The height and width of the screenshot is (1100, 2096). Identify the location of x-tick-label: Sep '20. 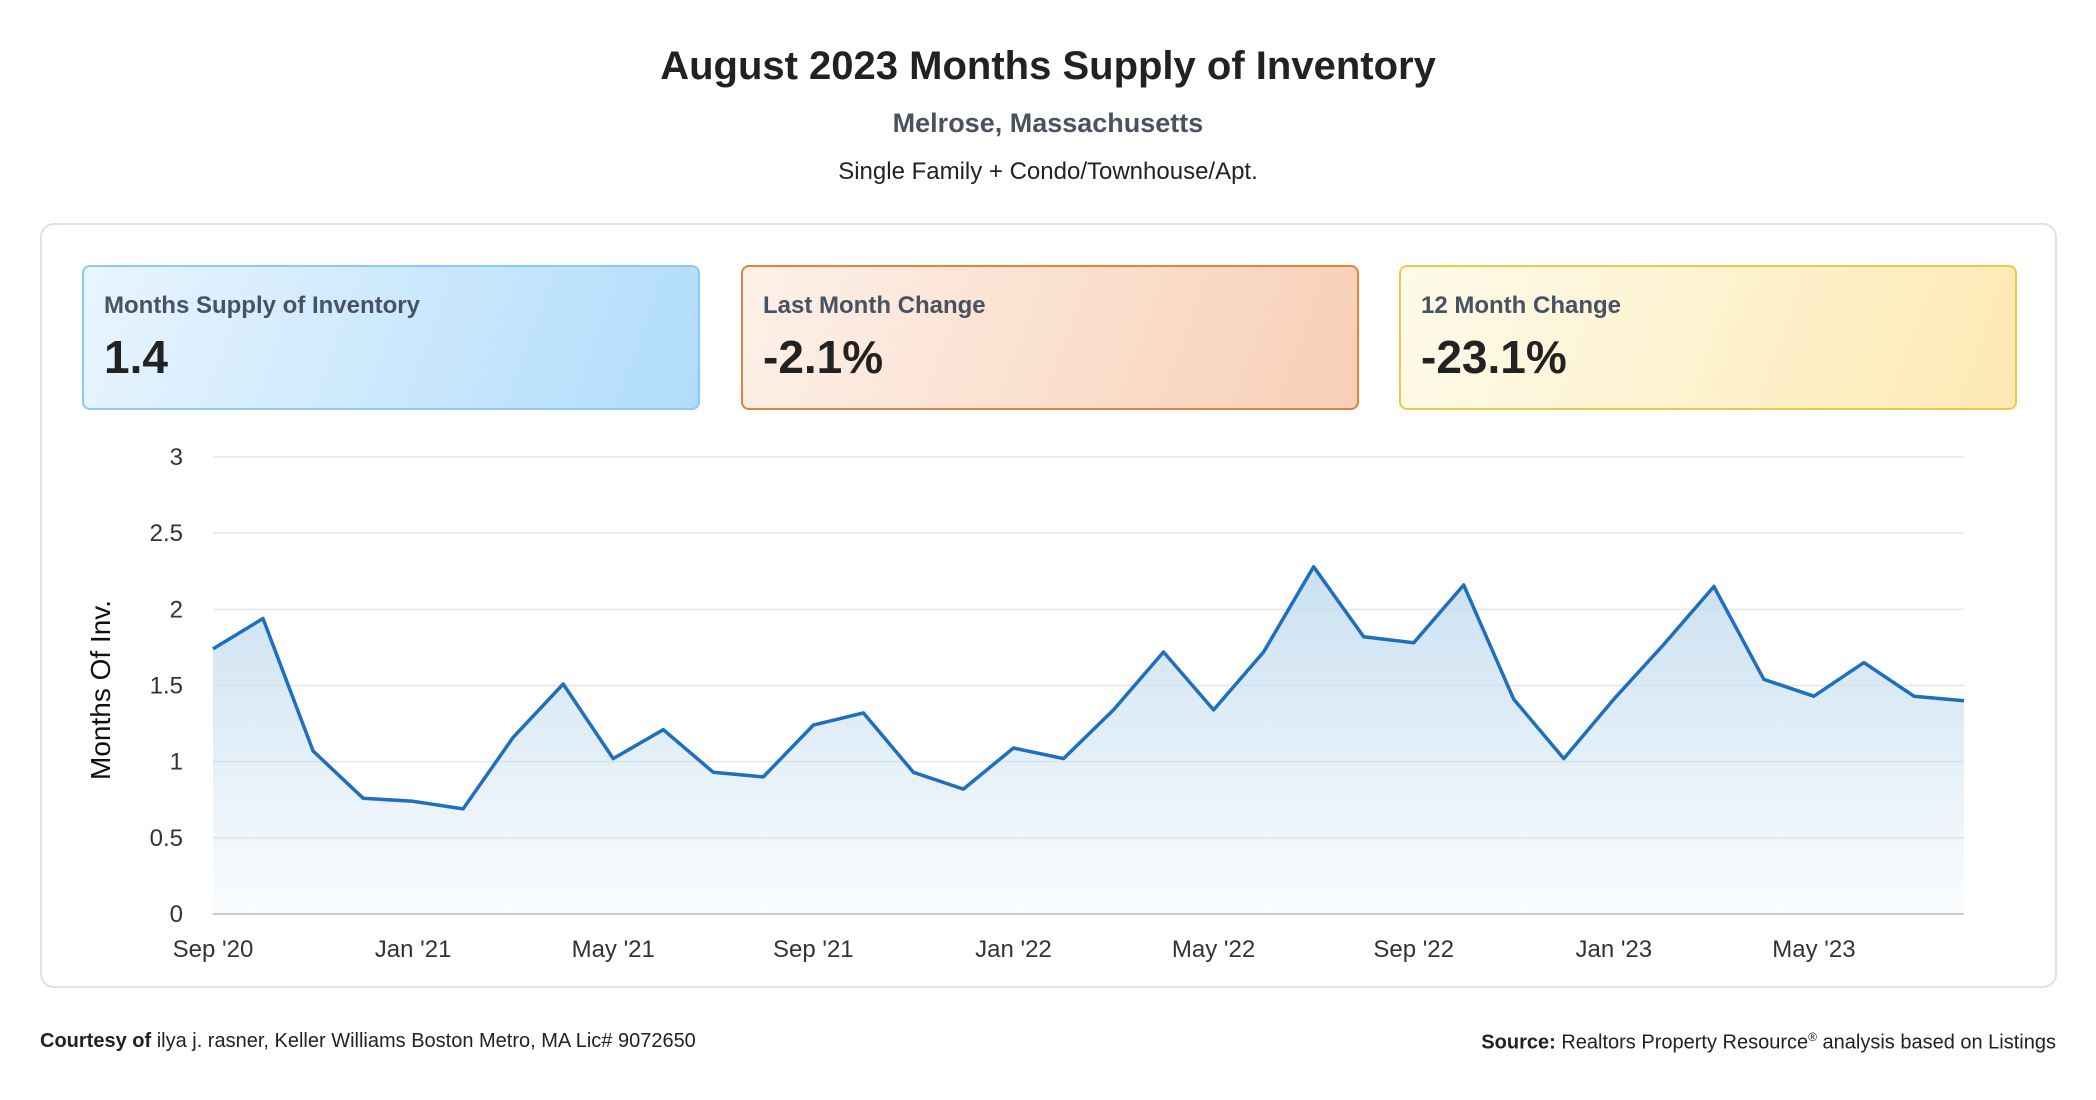
(213, 949).